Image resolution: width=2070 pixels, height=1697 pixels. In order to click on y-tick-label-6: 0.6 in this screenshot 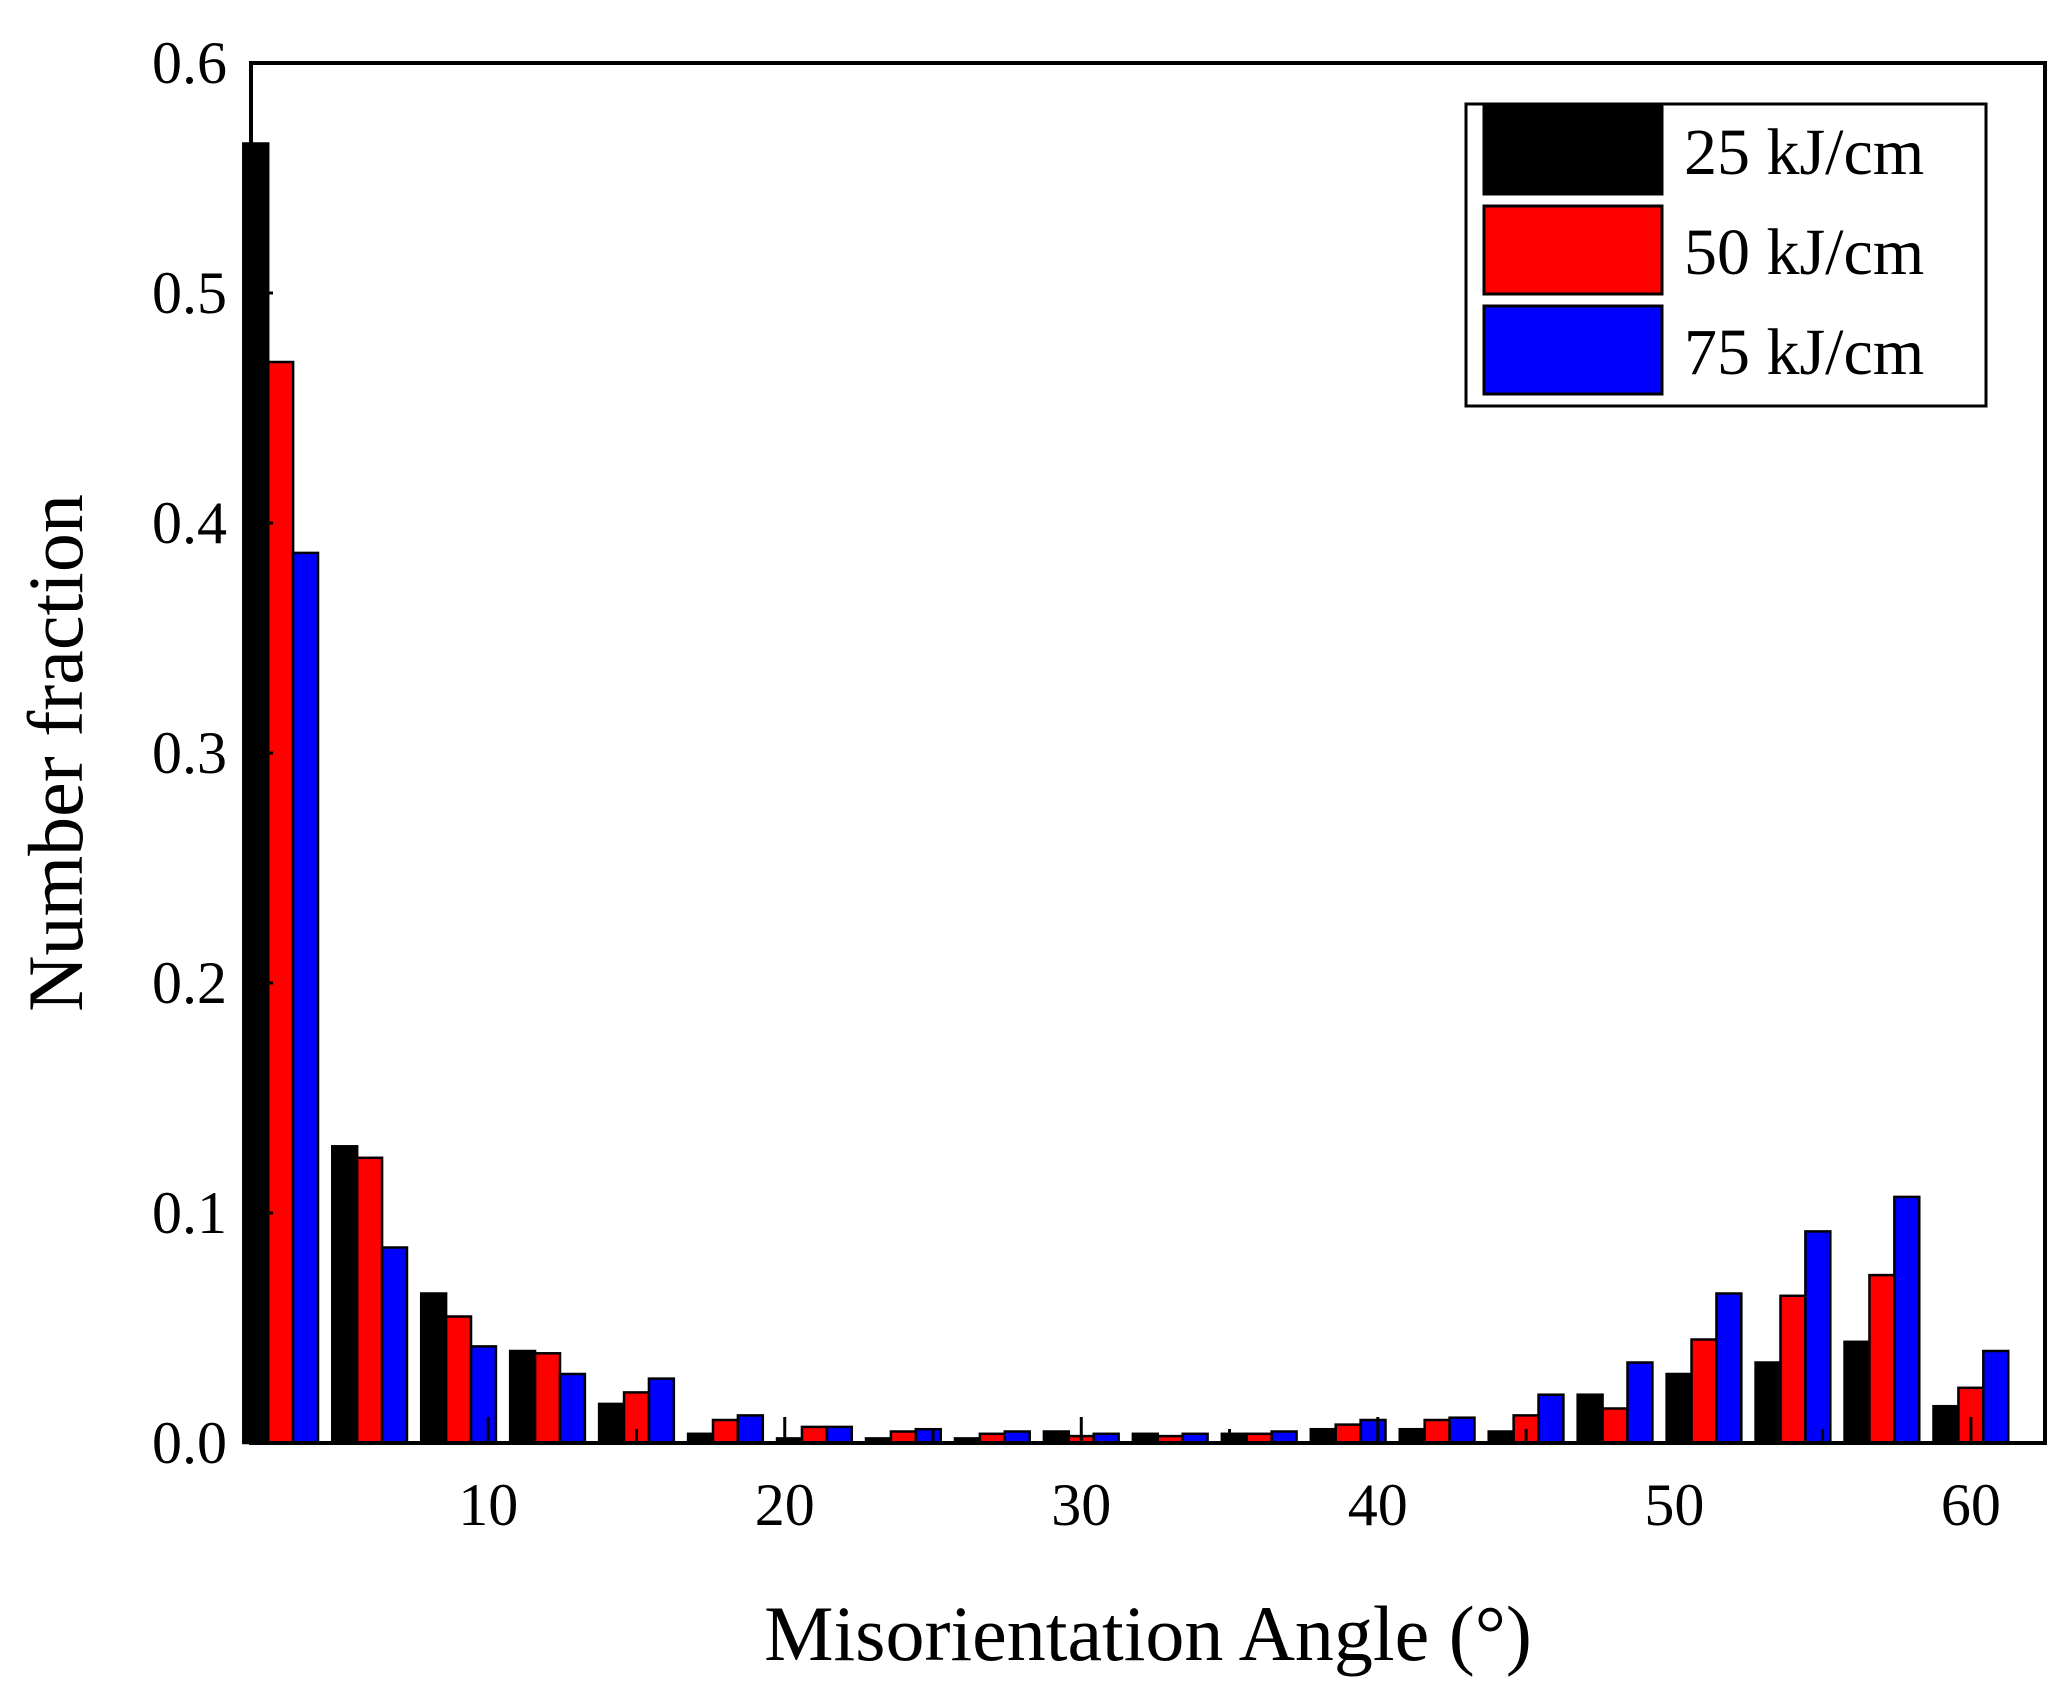, I will do `click(189, 63)`.